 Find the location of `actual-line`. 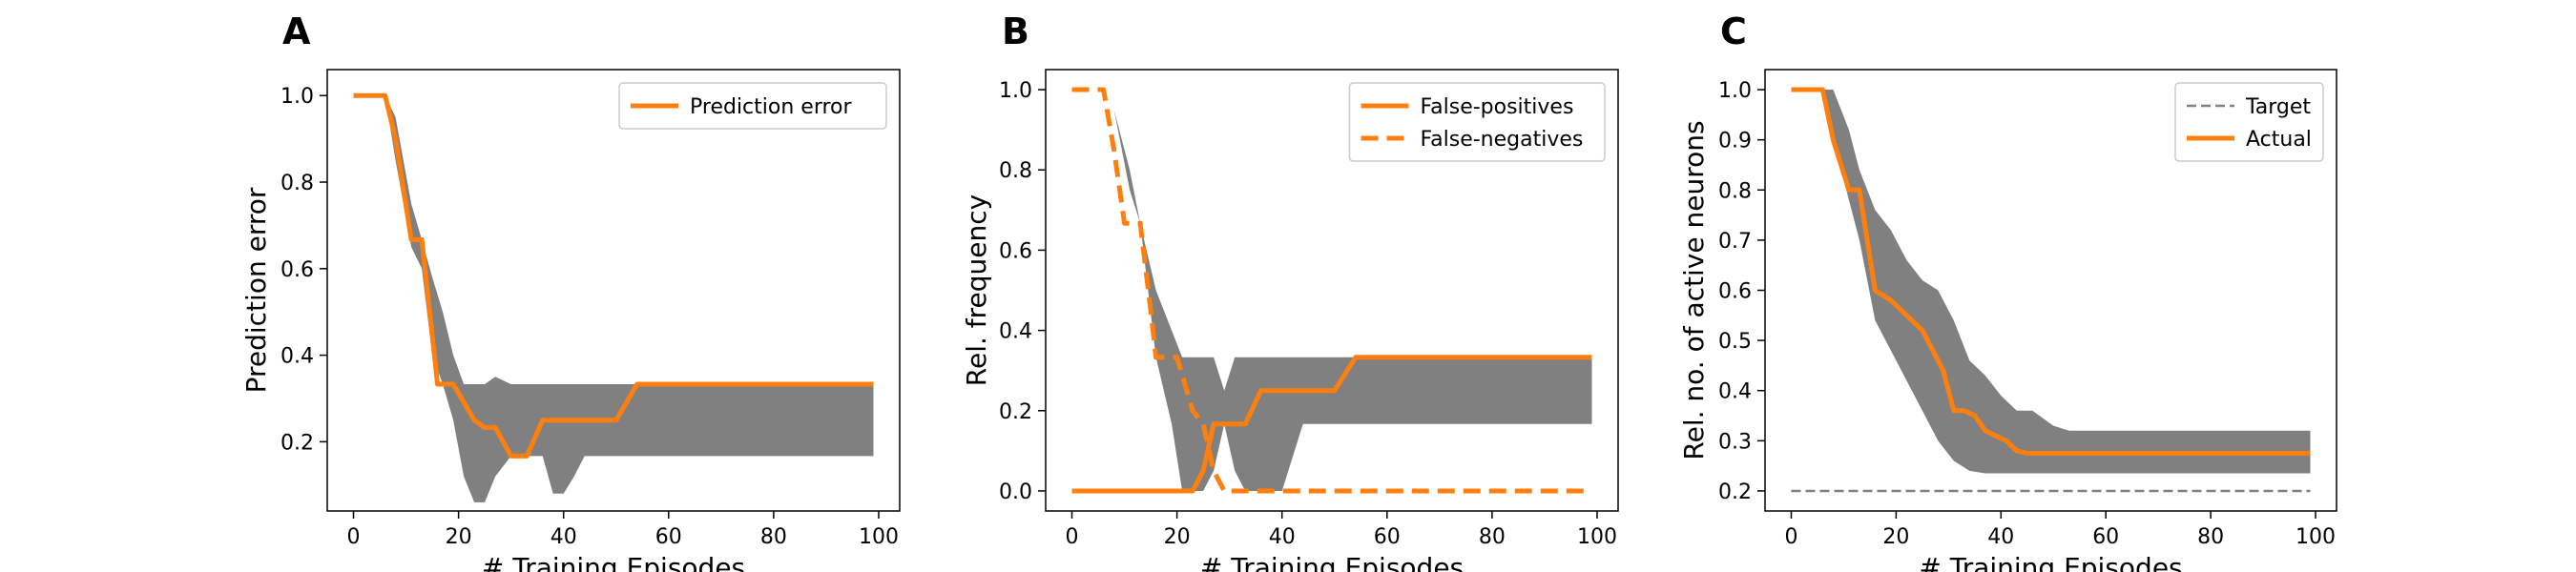

actual-line is located at coordinates (2051, 272).